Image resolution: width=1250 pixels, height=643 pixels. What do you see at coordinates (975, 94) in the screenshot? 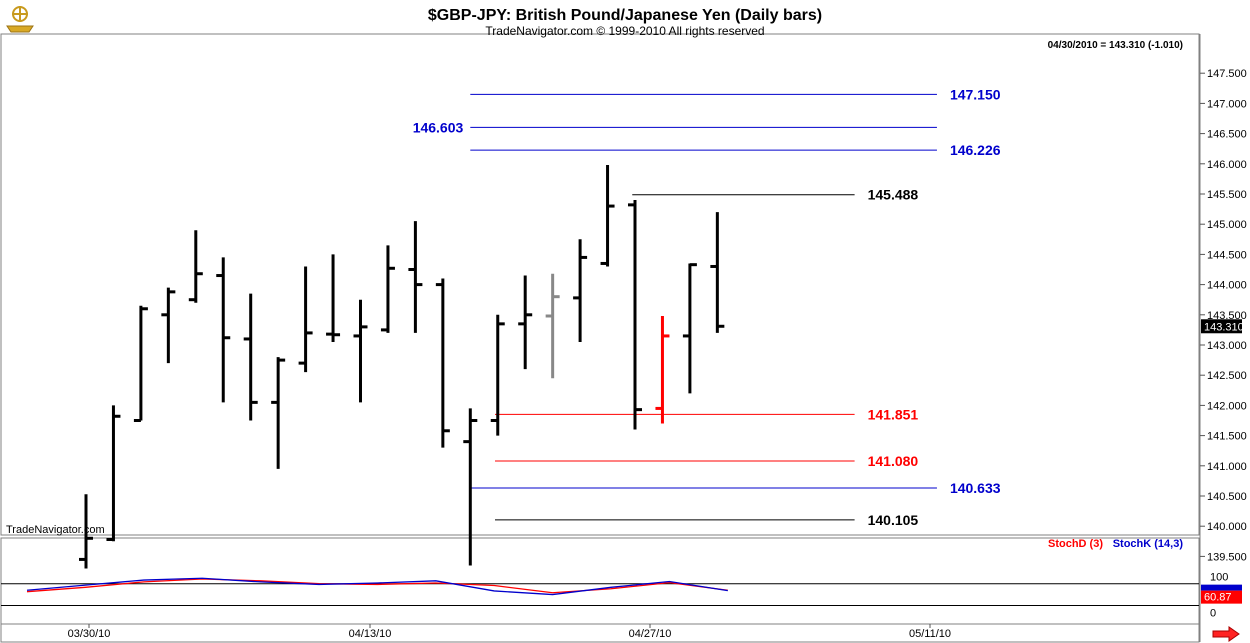
I see `level-label: 147.150` at bounding box center [975, 94].